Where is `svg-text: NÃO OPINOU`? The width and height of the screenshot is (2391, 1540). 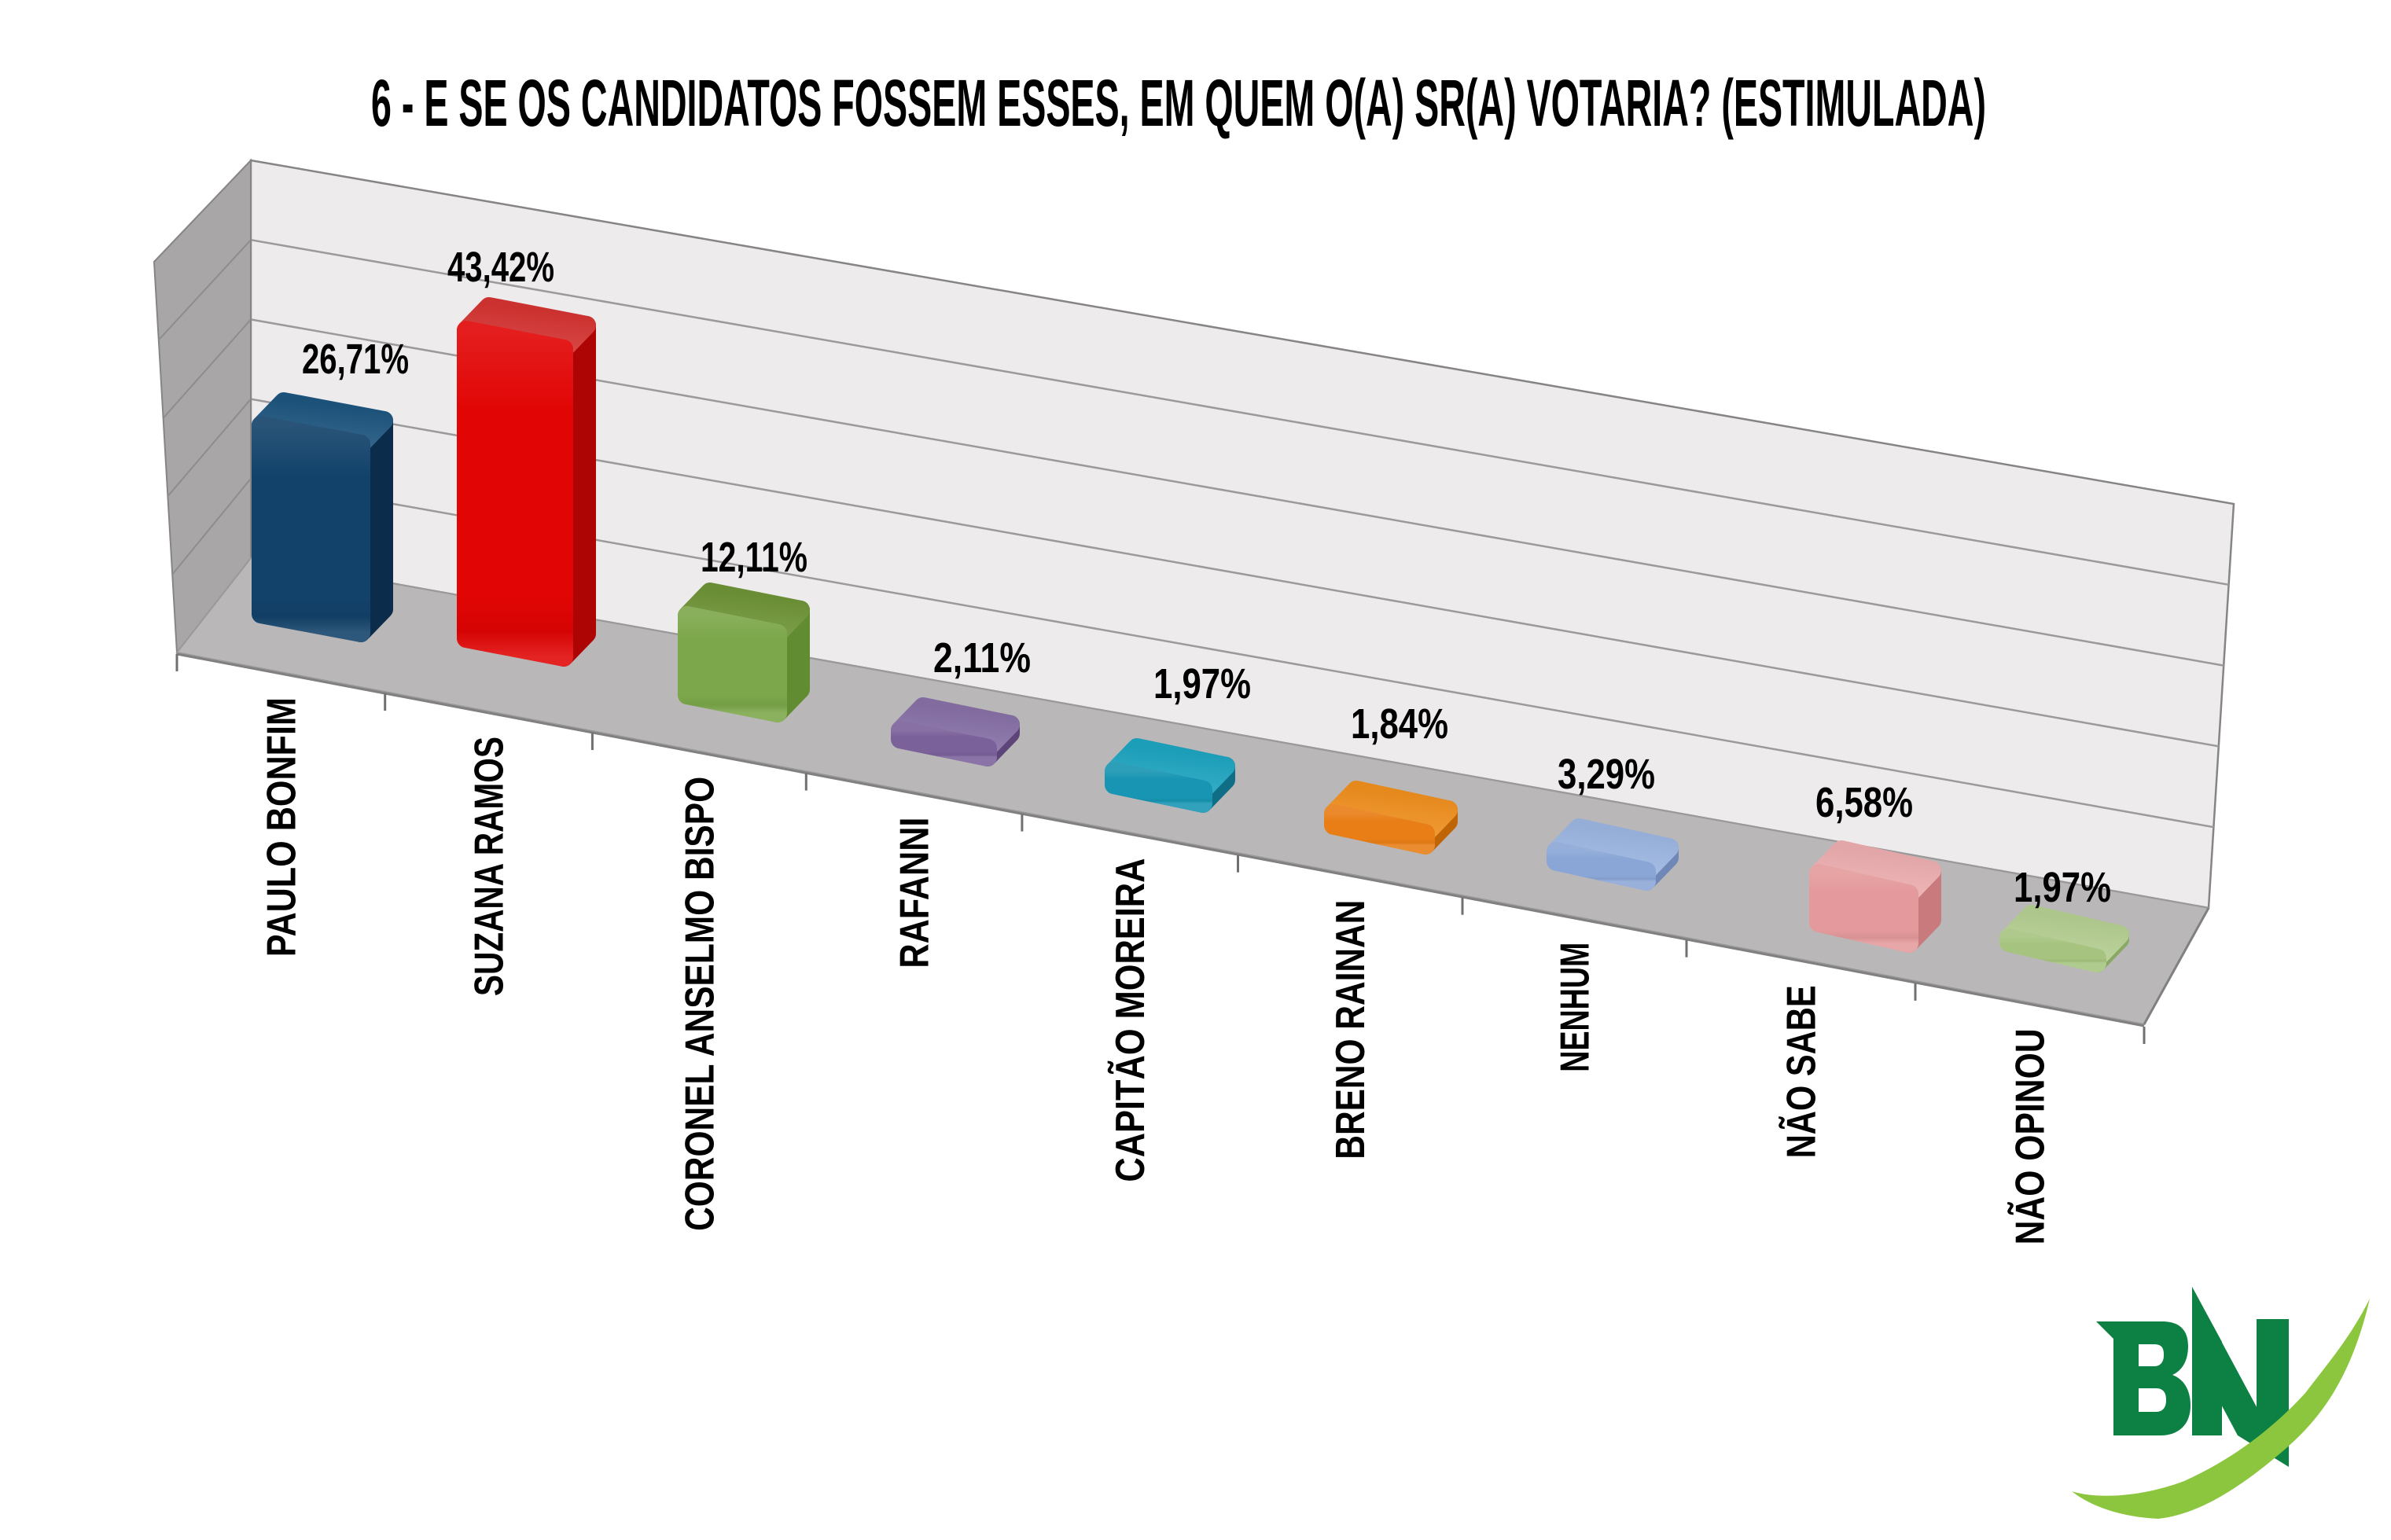
svg-text: NÃO OPINOU is located at coordinates (2030, 1136).